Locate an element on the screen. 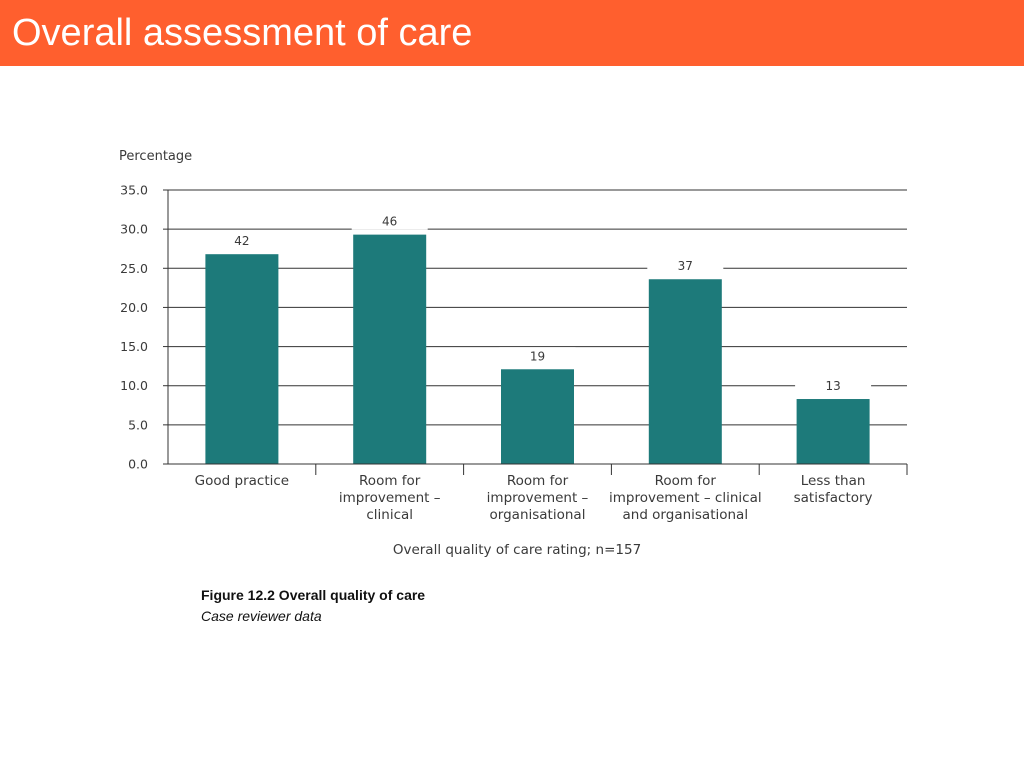 This screenshot has height=768, width=1024. data-label: 13 is located at coordinates (832, 386).